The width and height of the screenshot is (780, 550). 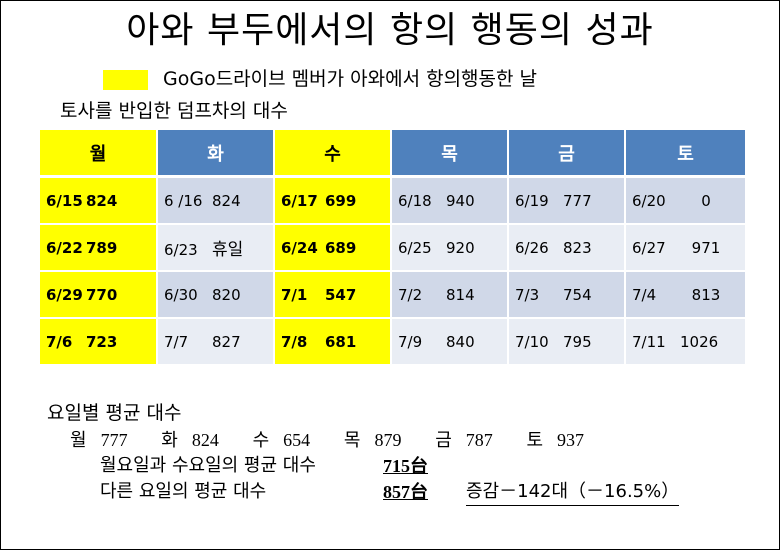 What do you see at coordinates (183, 200) in the screenshot?
I see `cell-date: 6 /16` at bounding box center [183, 200].